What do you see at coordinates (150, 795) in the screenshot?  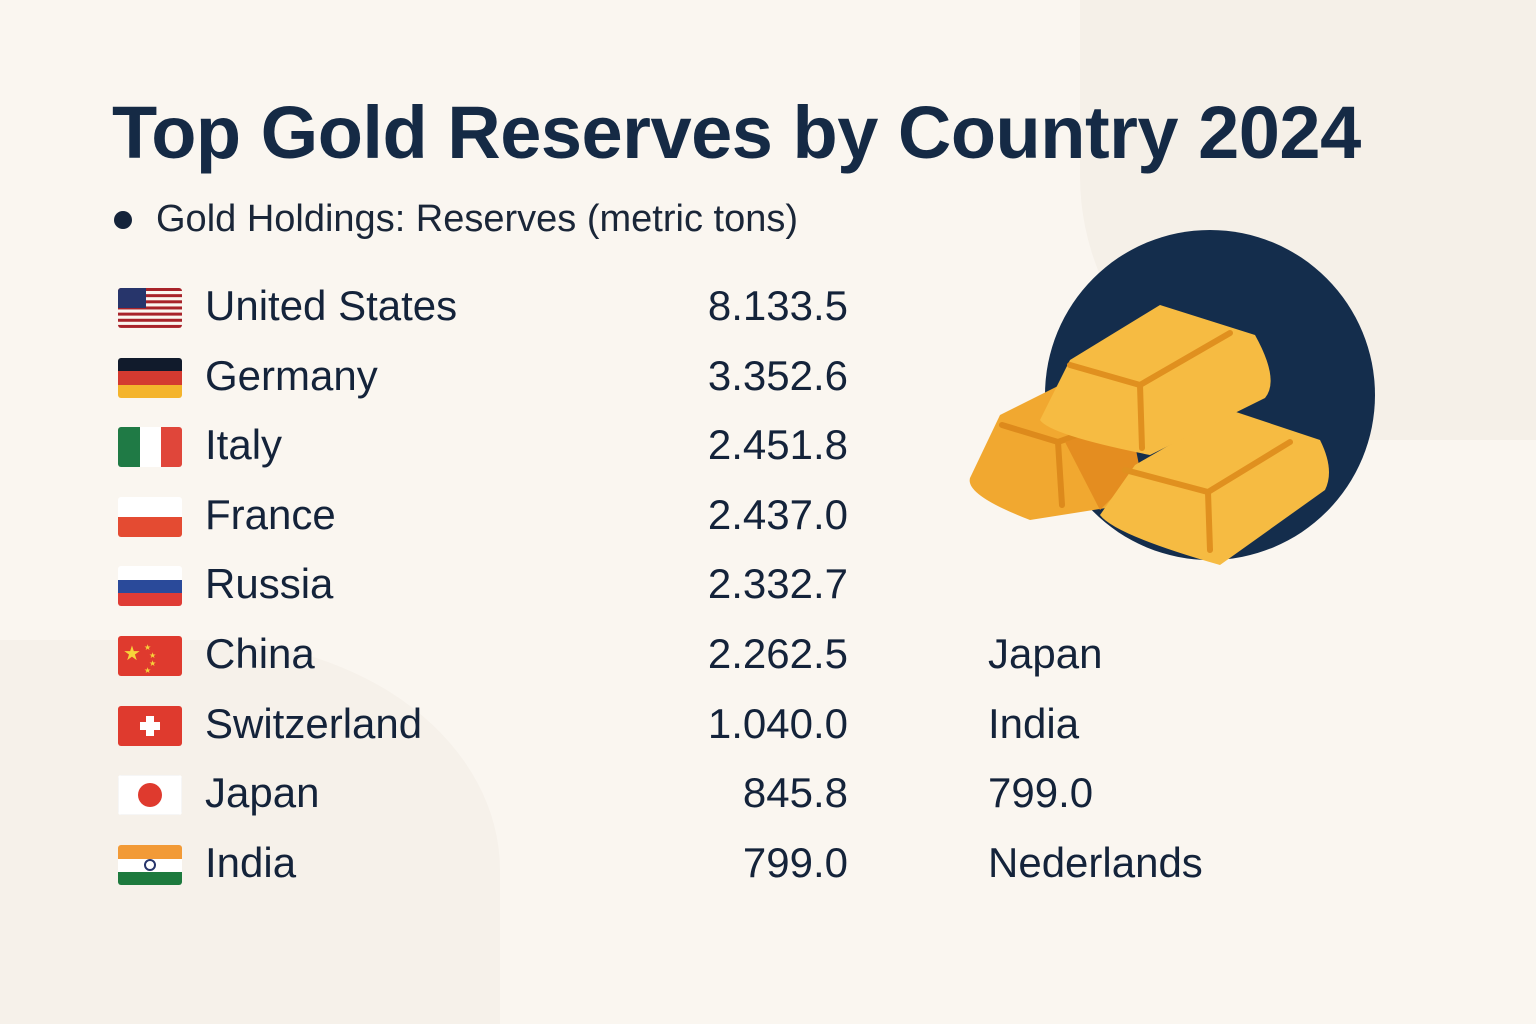 I see `japan-flag-icon` at bounding box center [150, 795].